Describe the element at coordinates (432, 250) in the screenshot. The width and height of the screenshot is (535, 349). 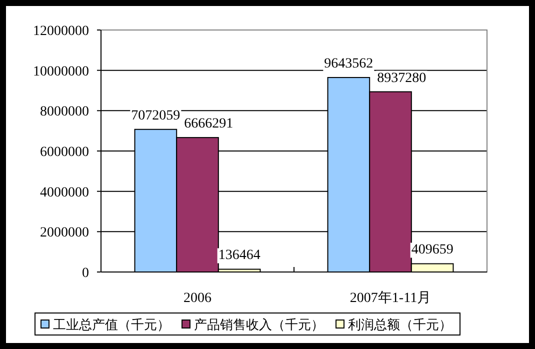
I see `data-label: 409659` at that location.